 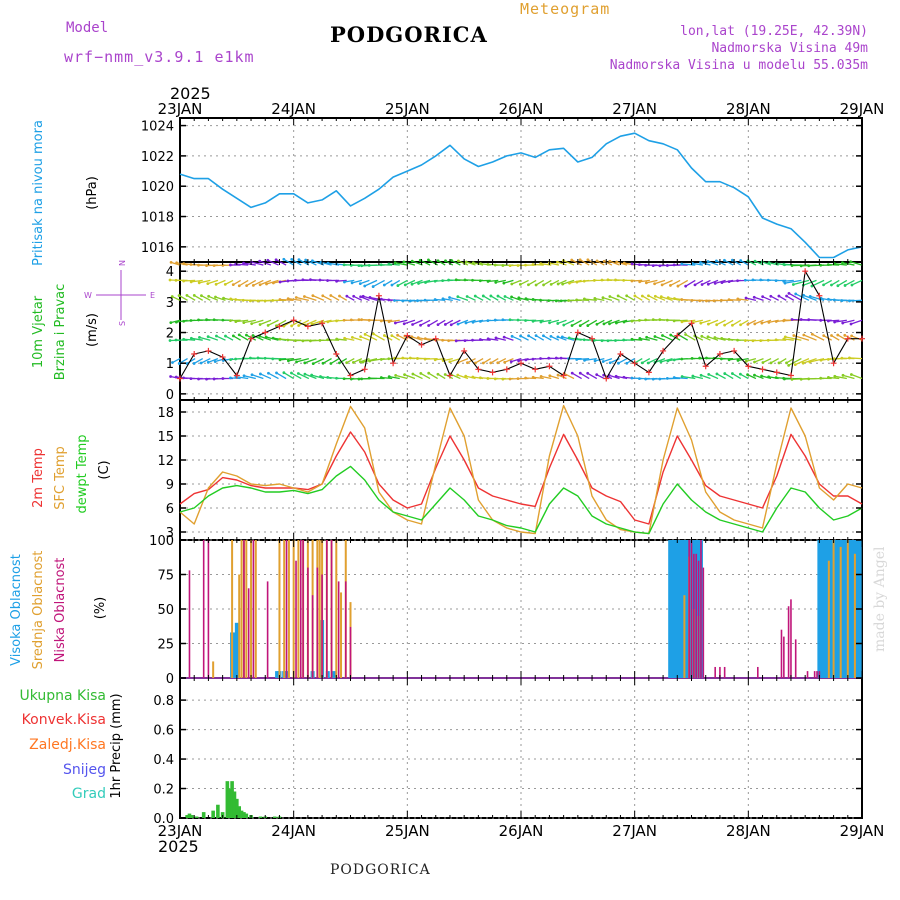 I want to click on y-tick-label: 12, so click(x=165, y=461).